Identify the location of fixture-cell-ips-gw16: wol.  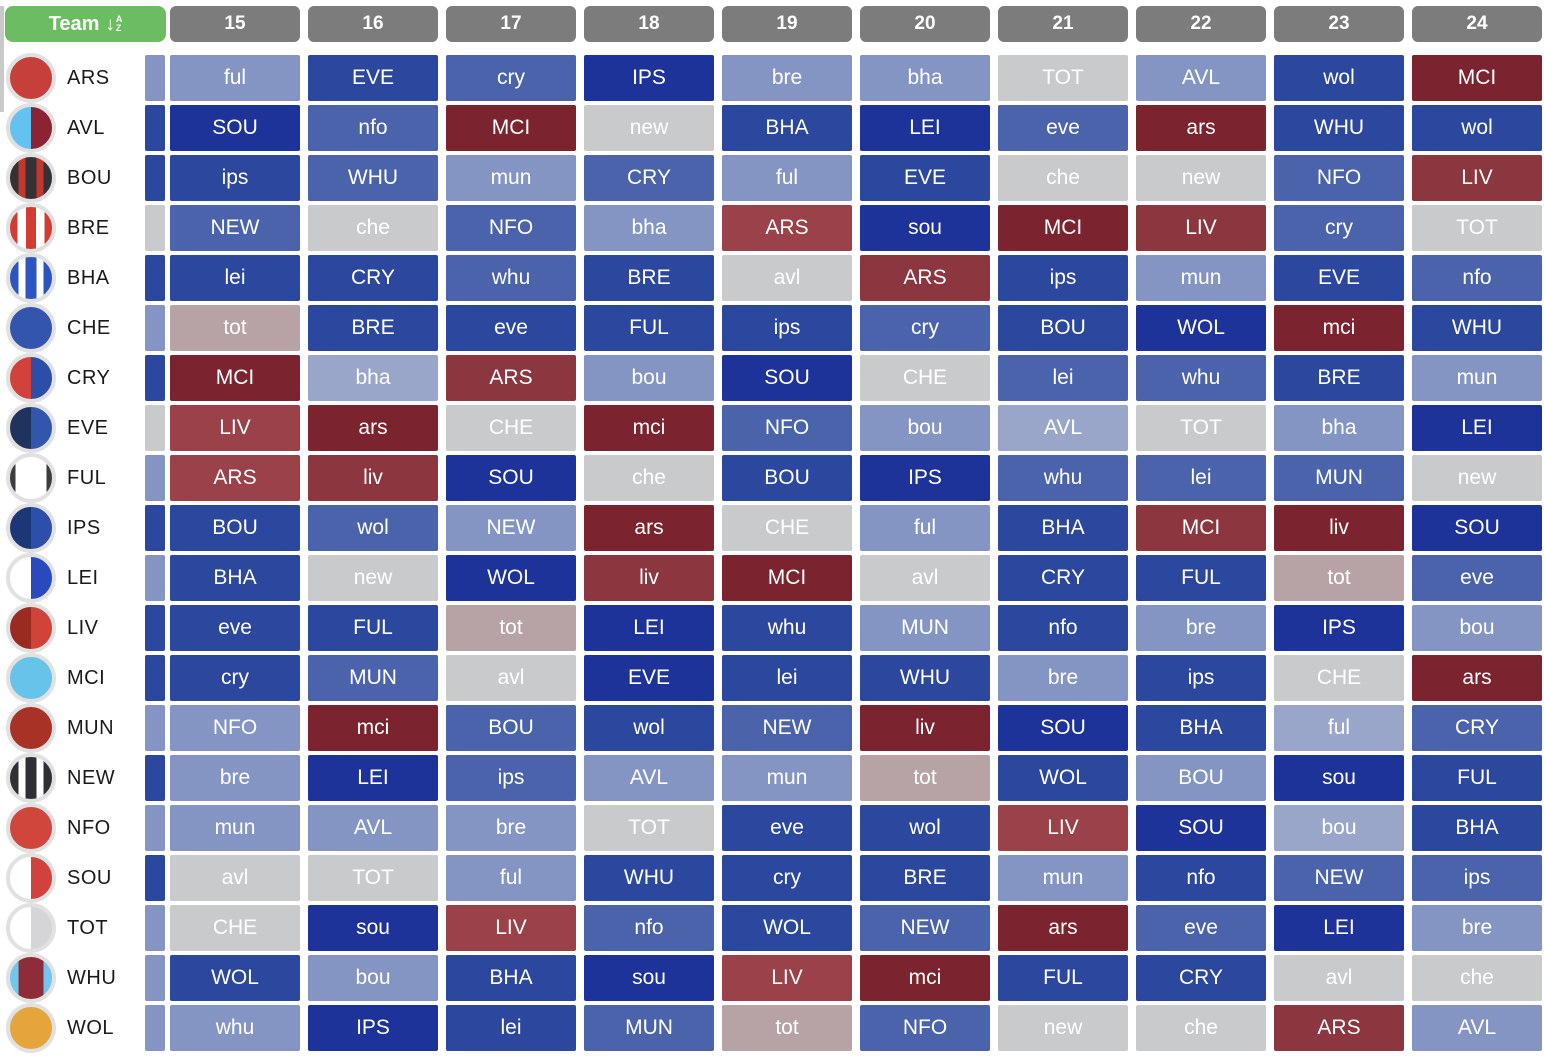
(373, 528).